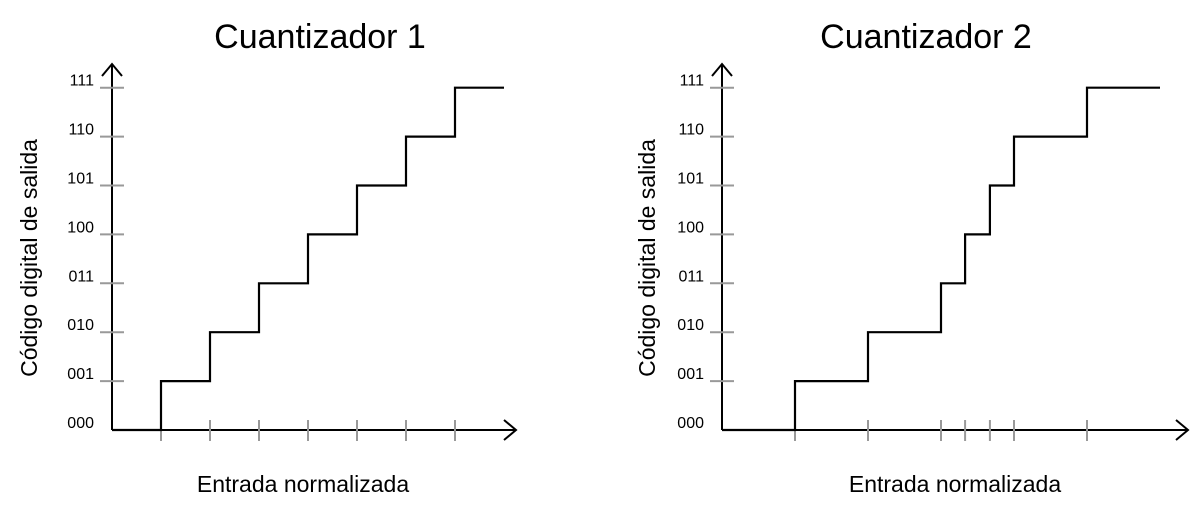  I want to click on x-ticks, so click(941, 430).